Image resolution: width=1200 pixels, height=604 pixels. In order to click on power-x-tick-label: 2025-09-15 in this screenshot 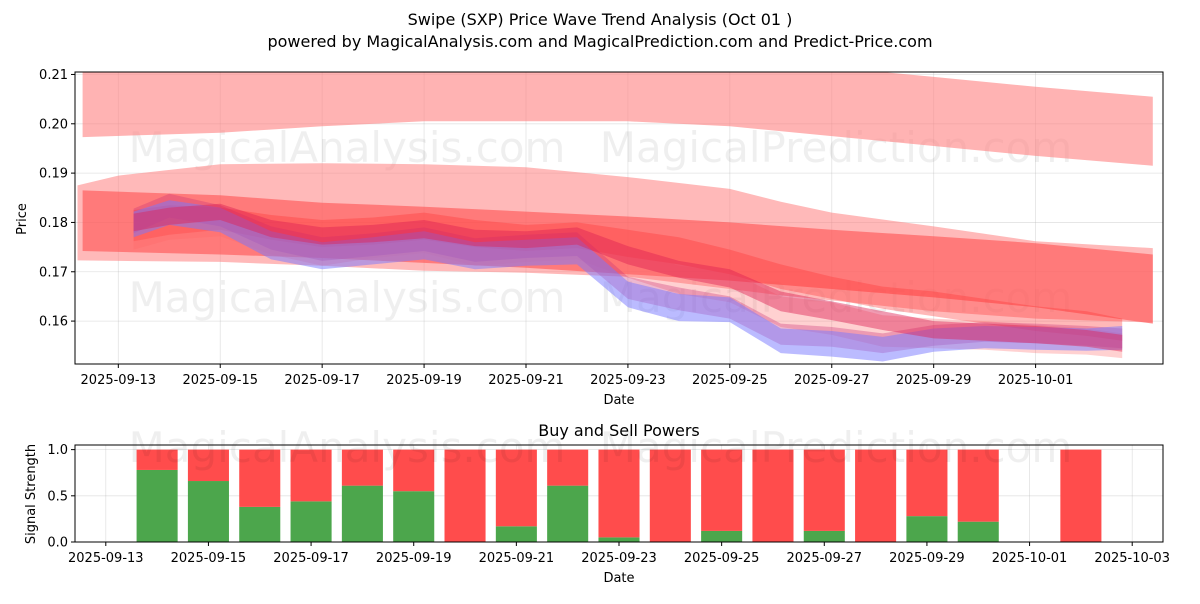, I will do `click(209, 558)`.